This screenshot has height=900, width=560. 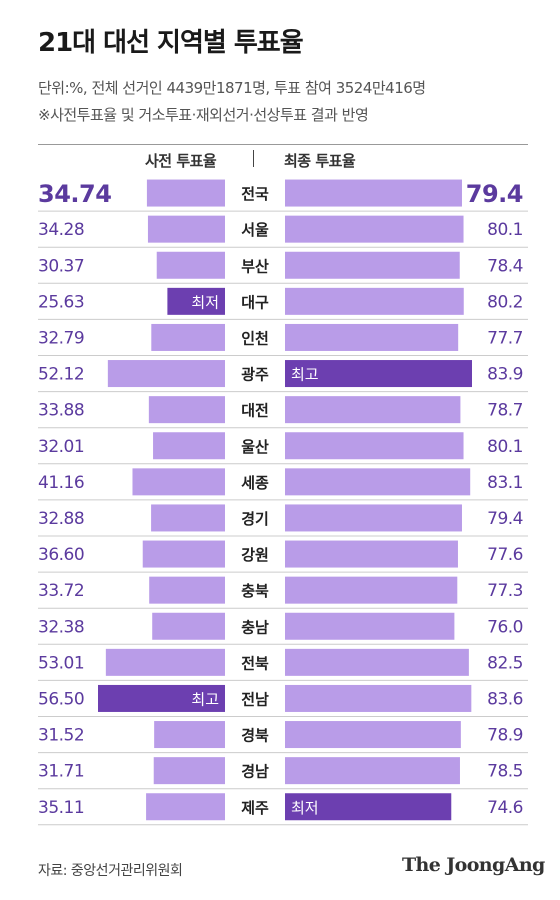 I want to click on final-vote-value: 78.5, so click(x=505, y=772).